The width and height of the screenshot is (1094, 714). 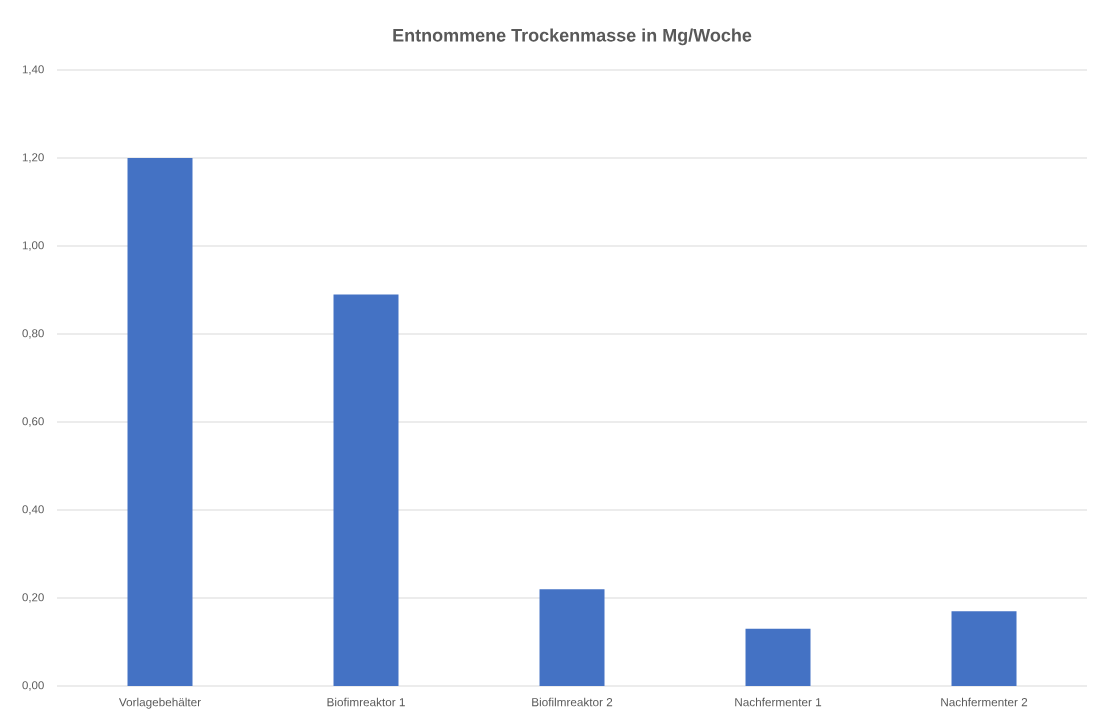 I want to click on y-tick-label: 0,60, so click(x=33, y=422).